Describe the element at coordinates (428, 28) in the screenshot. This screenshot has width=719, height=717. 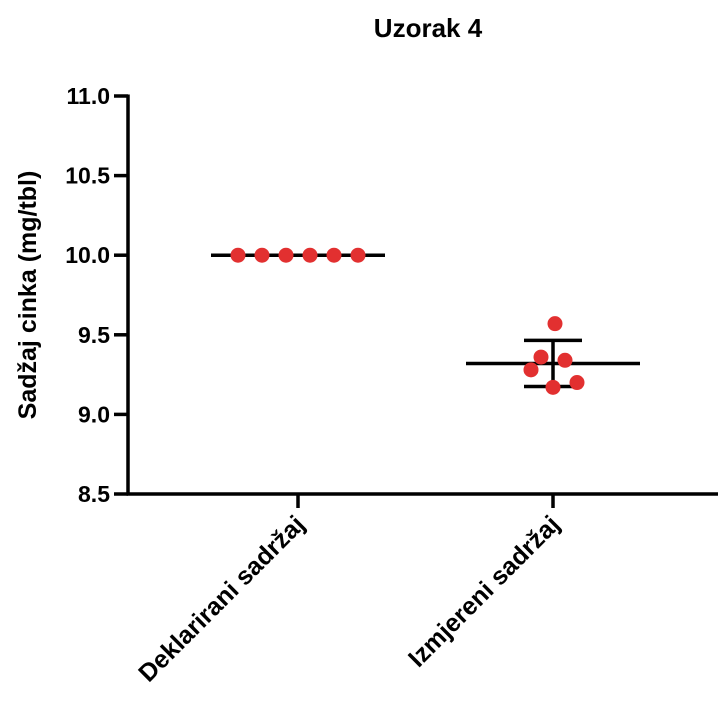
I see `chart-title: Uzorak 4` at that location.